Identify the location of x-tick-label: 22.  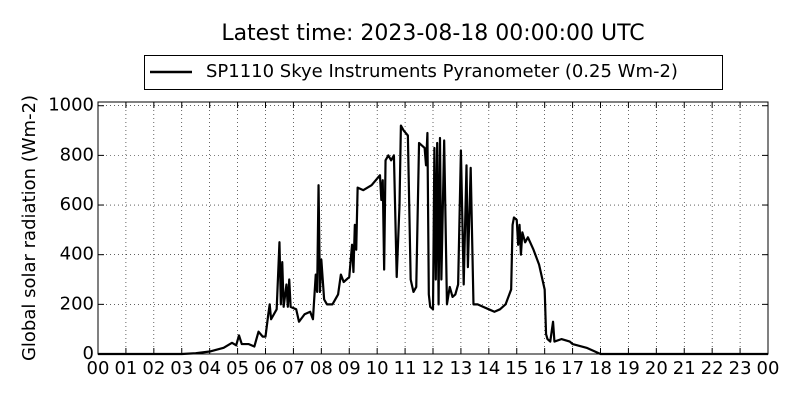
(712, 368).